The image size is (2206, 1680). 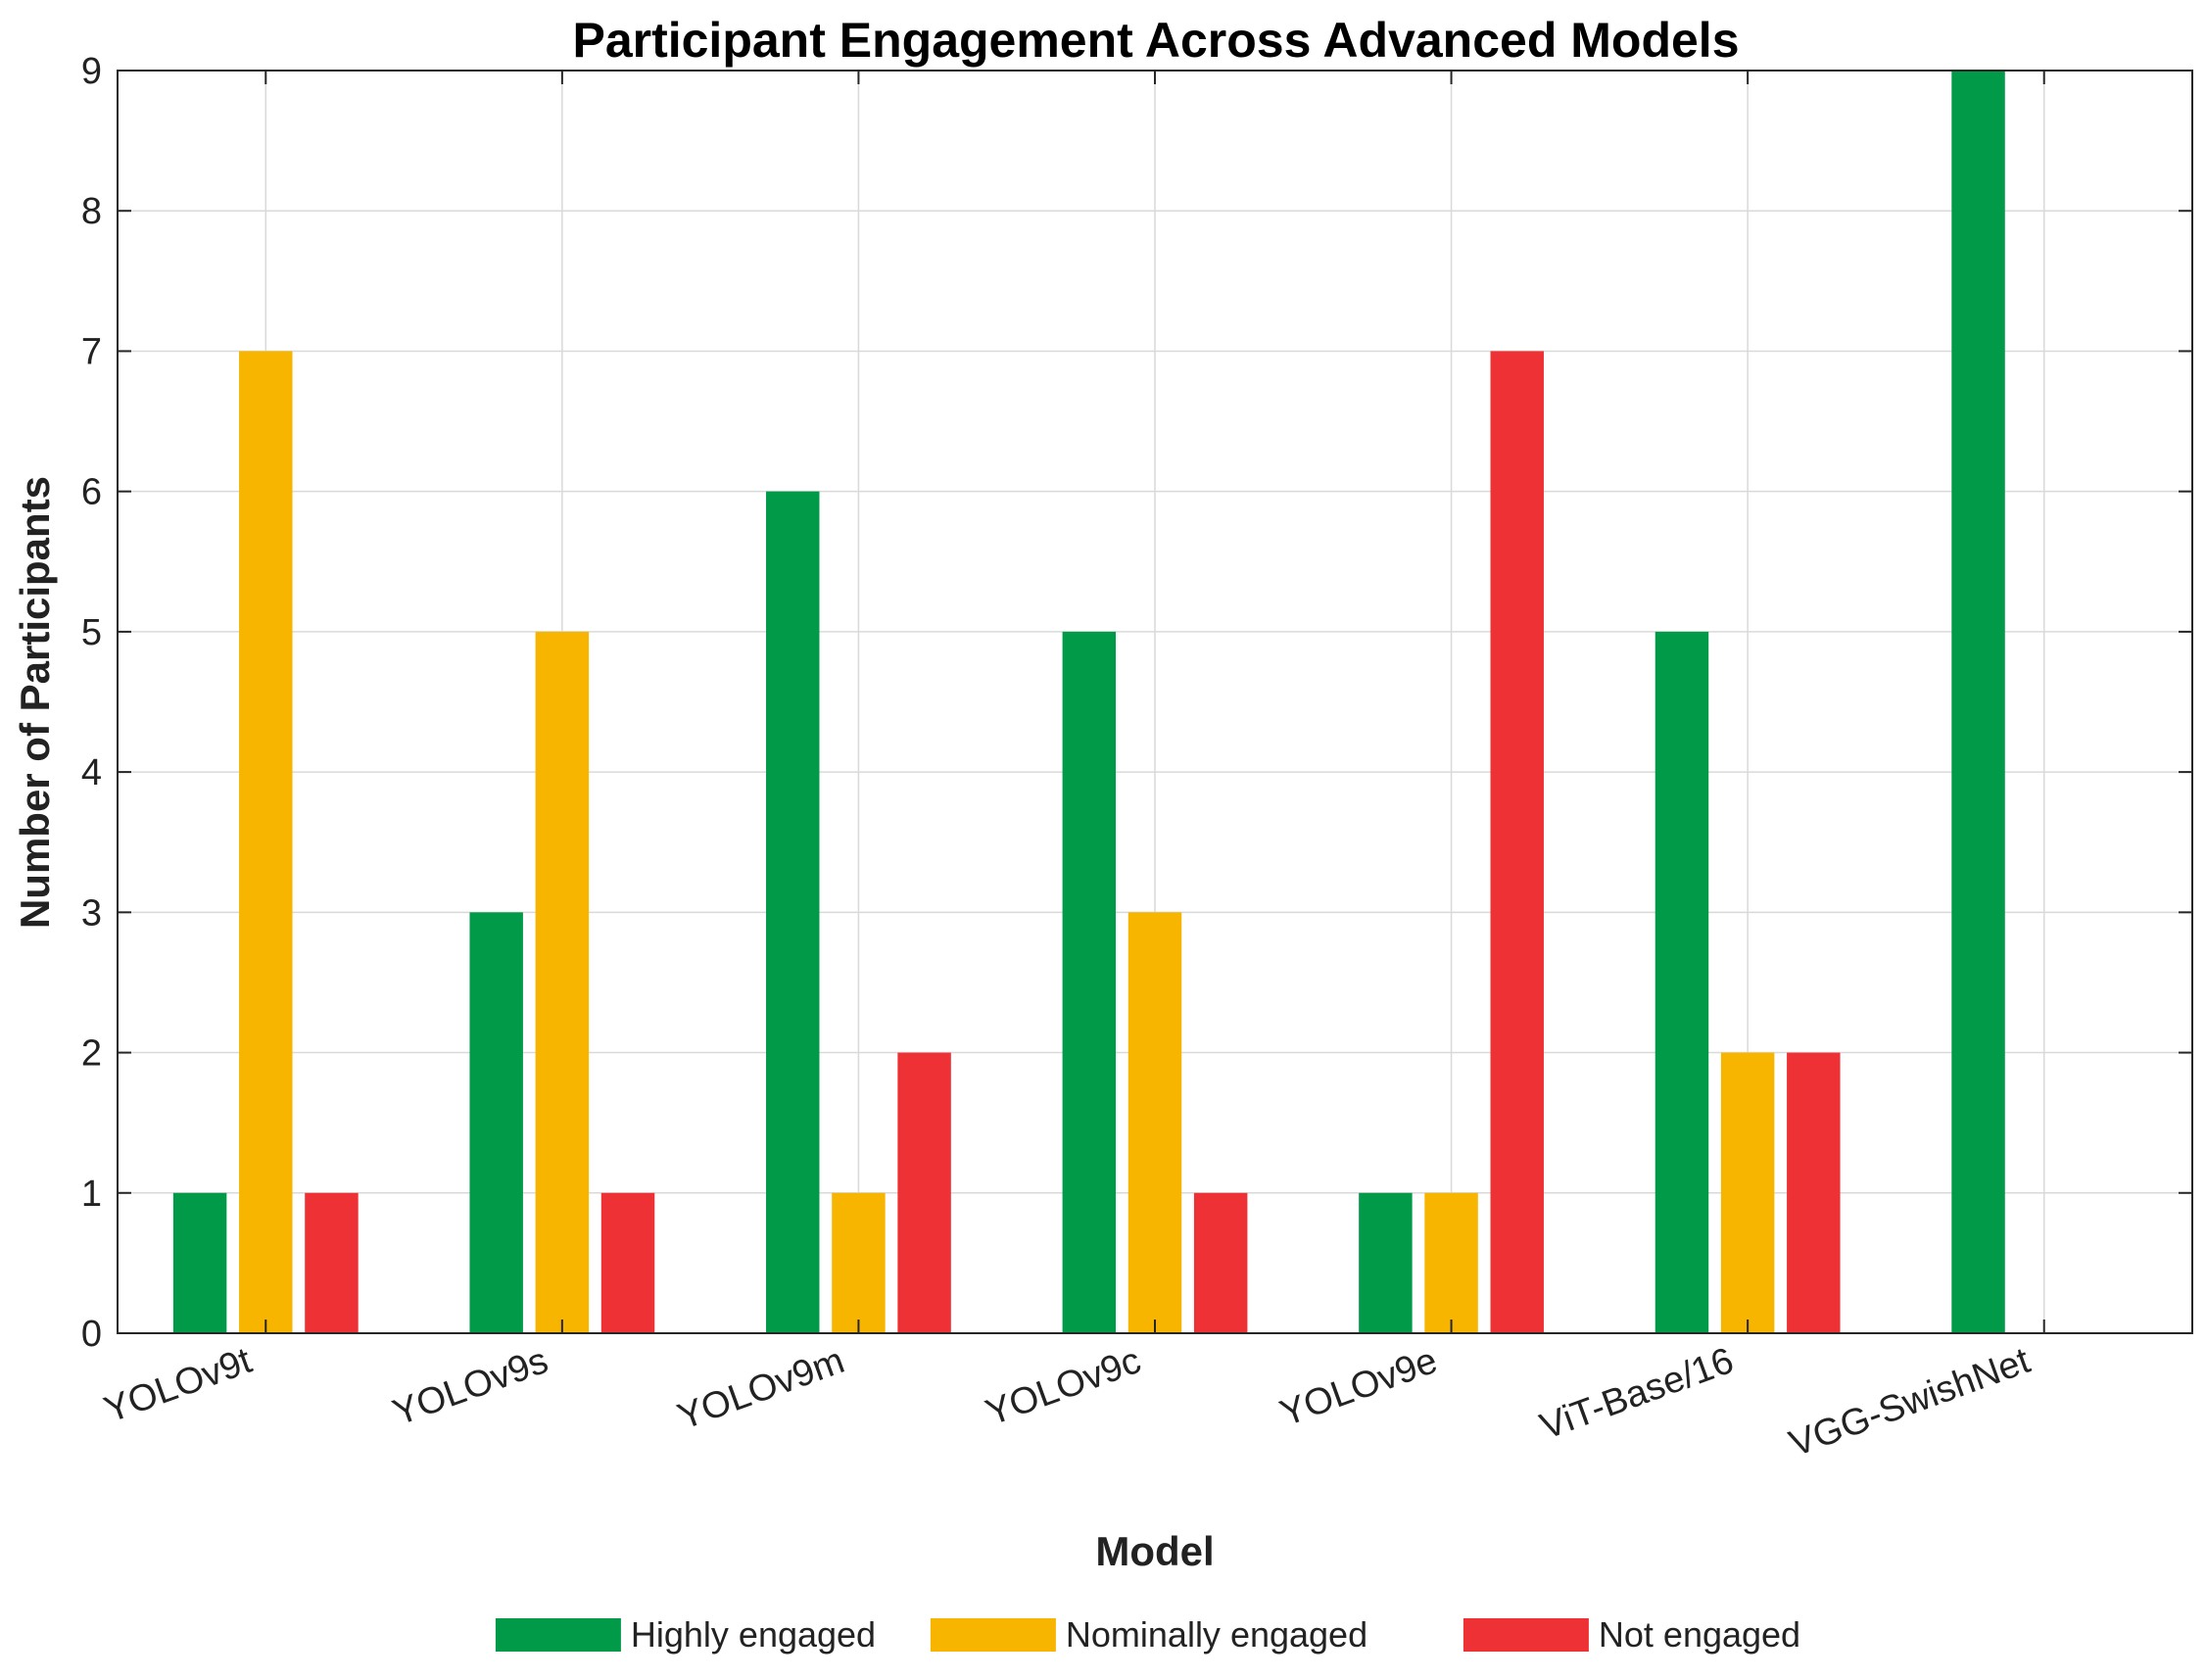 I want to click on legend-label: Highly engaged, so click(x=753, y=1634).